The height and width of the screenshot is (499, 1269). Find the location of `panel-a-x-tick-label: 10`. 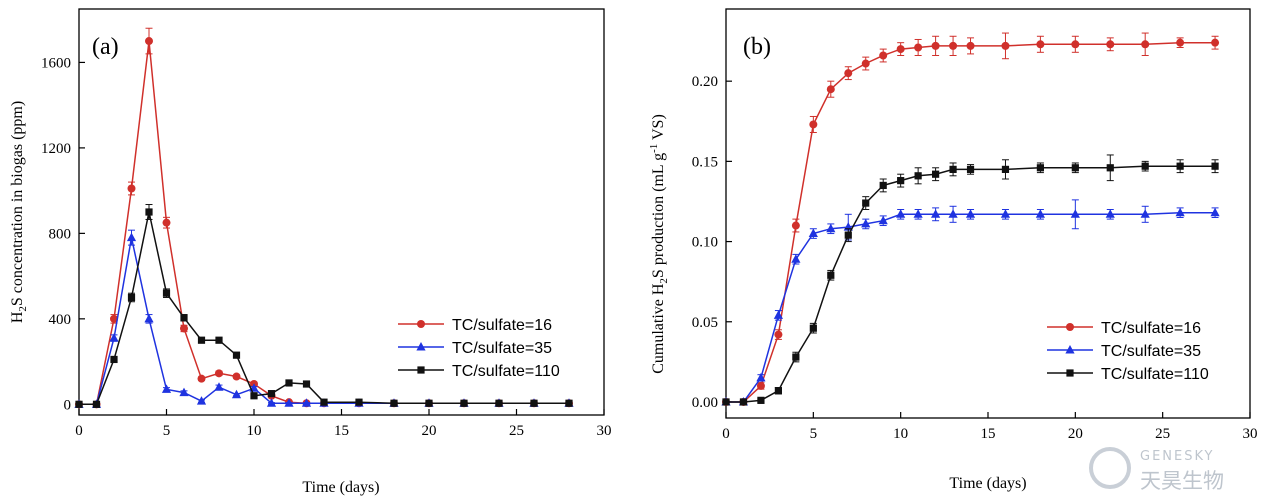

panel-a-x-tick-label: 10 is located at coordinates (254, 431).